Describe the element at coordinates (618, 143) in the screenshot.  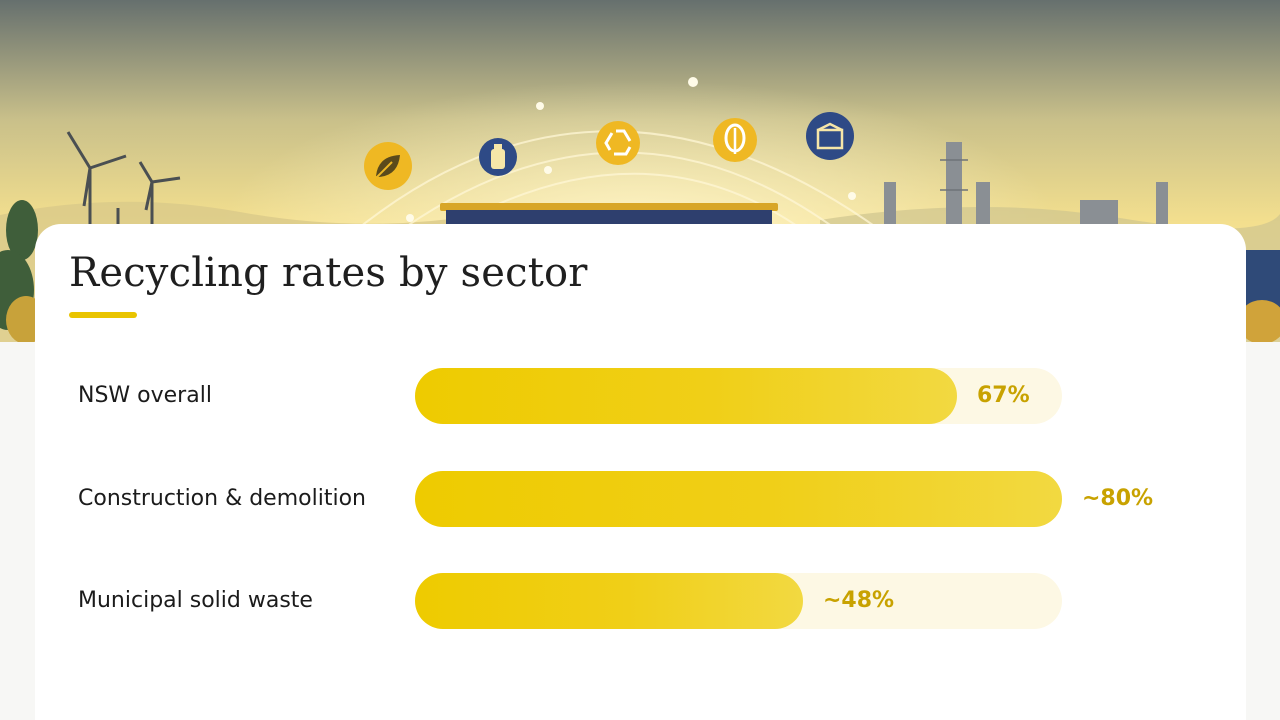
I see `recycle-icon` at that location.